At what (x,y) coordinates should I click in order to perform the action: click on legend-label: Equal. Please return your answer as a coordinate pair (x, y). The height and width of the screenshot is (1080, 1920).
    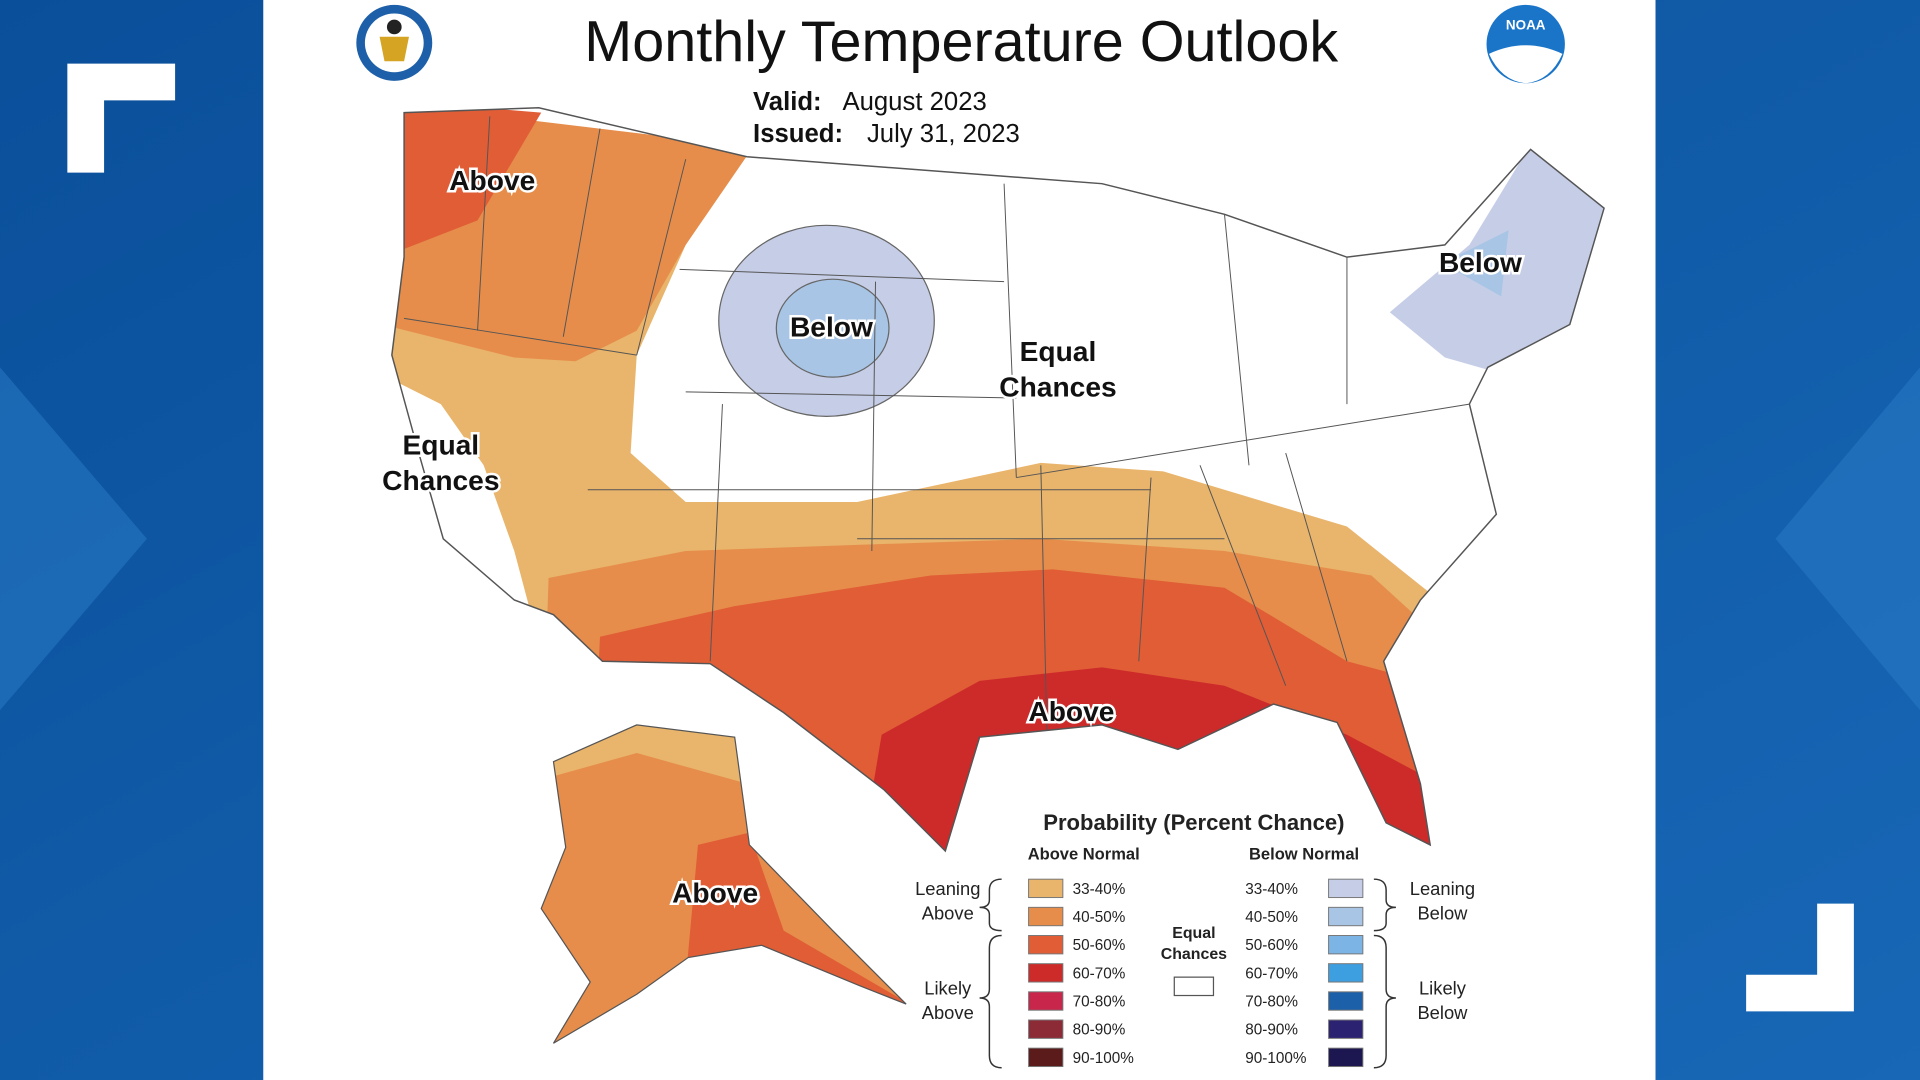
    Looking at the image, I should click on (1193, 933).